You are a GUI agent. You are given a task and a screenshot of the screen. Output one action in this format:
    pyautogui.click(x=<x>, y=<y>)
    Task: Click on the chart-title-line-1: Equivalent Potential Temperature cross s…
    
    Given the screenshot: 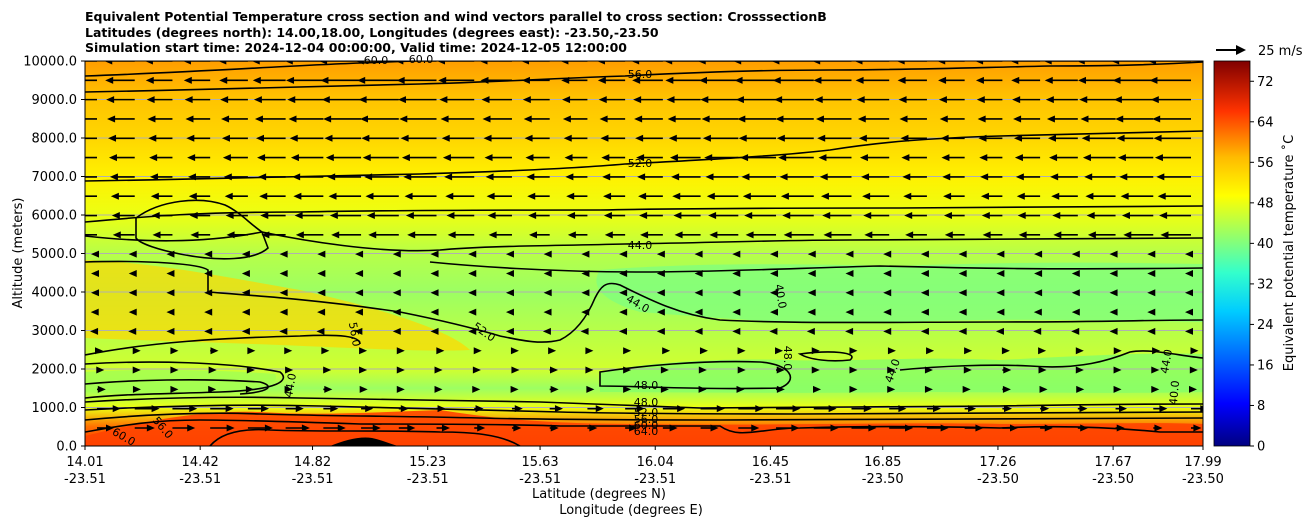 What is the action you would take?
    pyautogui.click(x=456, y=16)
    